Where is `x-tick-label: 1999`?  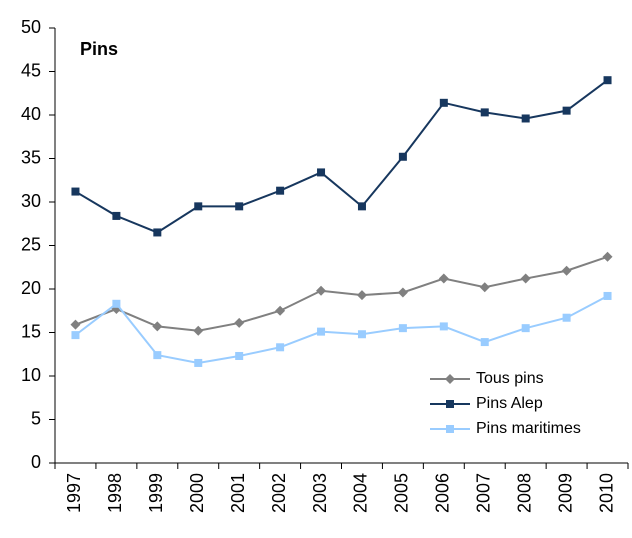
x-tick-label: 1999 is located at coordinates (156, 493).